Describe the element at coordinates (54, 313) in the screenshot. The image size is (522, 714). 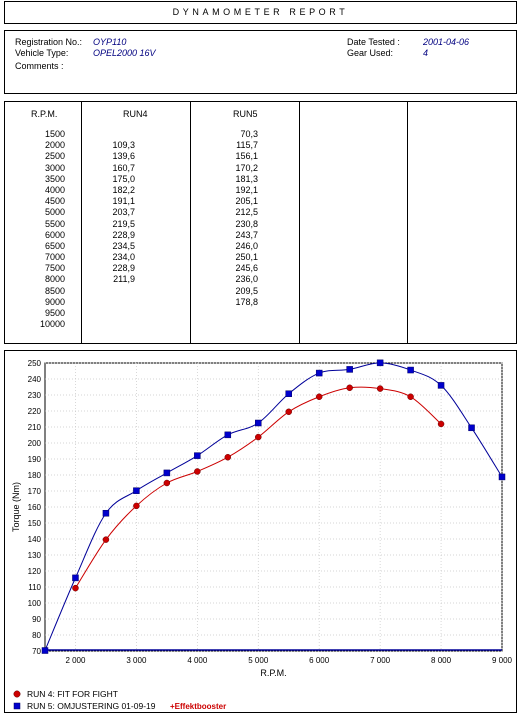
I see `rpm-cell: 9500` at that location.